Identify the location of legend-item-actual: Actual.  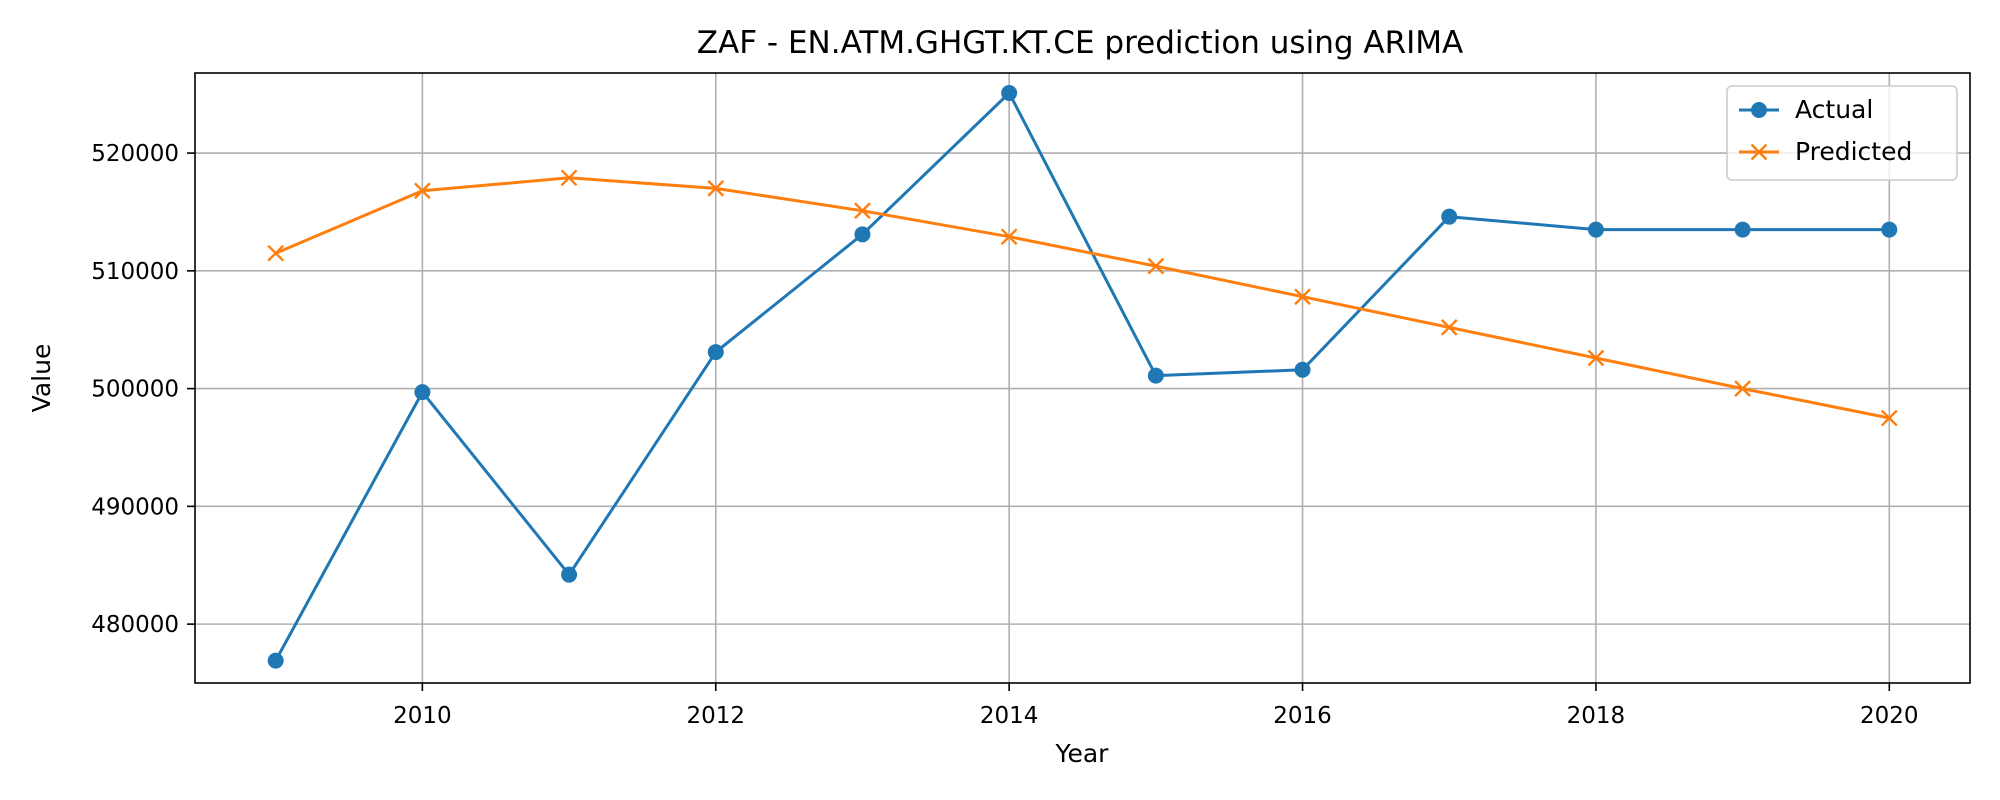
(1806, 109).